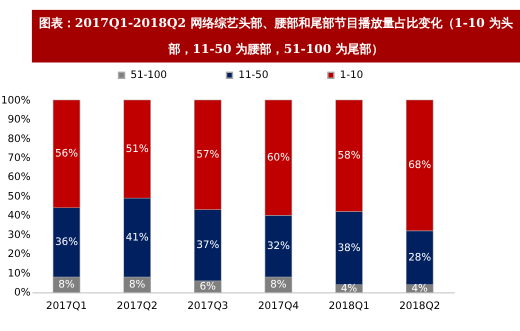 The image size is (520, 331). What do you see at coordinates (19, 216) in the screenshot?
I see `y-tick-label: 40%` at bounding box center [19, 216].